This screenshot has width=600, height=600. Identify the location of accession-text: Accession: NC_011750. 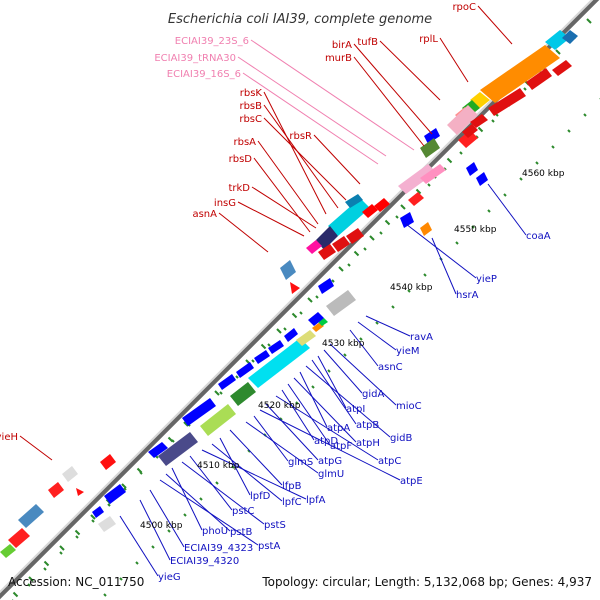
(76, 582).